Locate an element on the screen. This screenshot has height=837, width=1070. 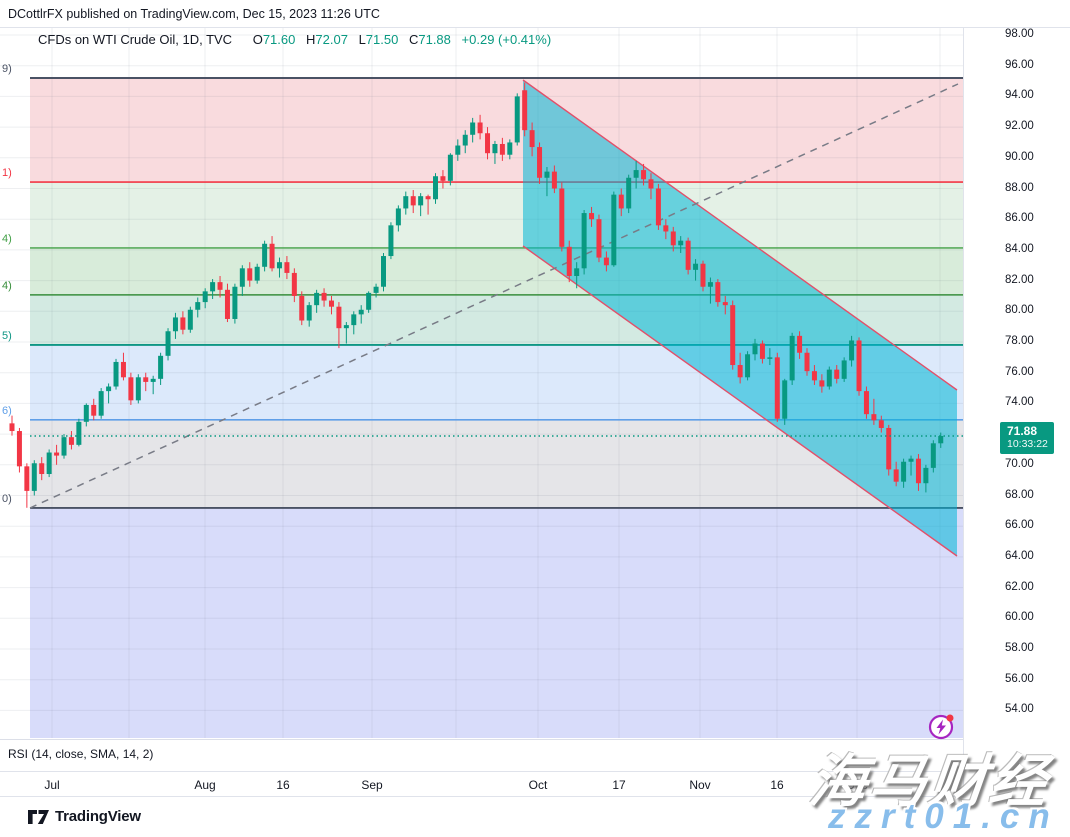
price-tick: 54.00 is located at coordinates (1019, 709).